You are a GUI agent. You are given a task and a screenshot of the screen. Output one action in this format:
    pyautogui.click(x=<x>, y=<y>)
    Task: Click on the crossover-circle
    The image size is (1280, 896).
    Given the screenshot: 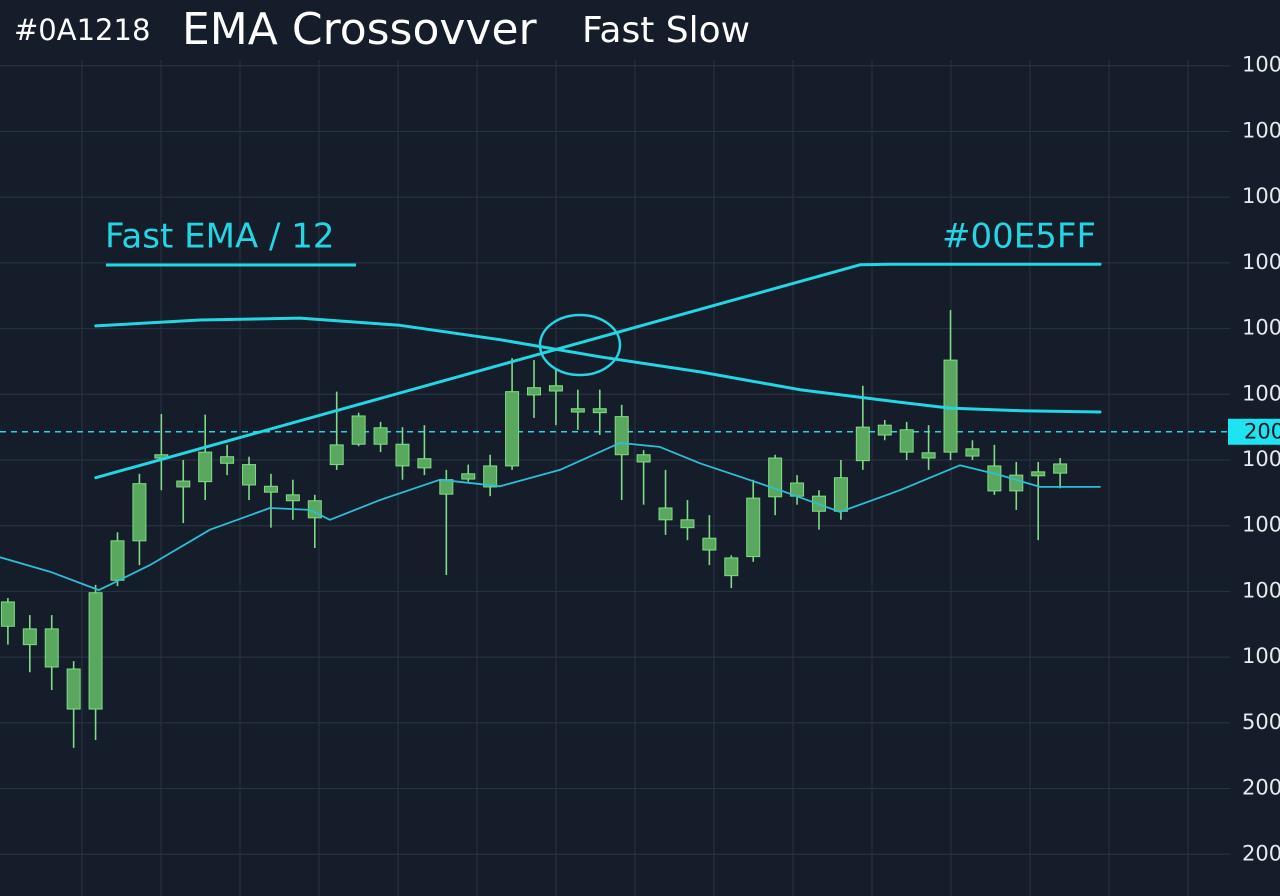 What is the action you would take?
    pyautogui.click(x=580, y=345)
    